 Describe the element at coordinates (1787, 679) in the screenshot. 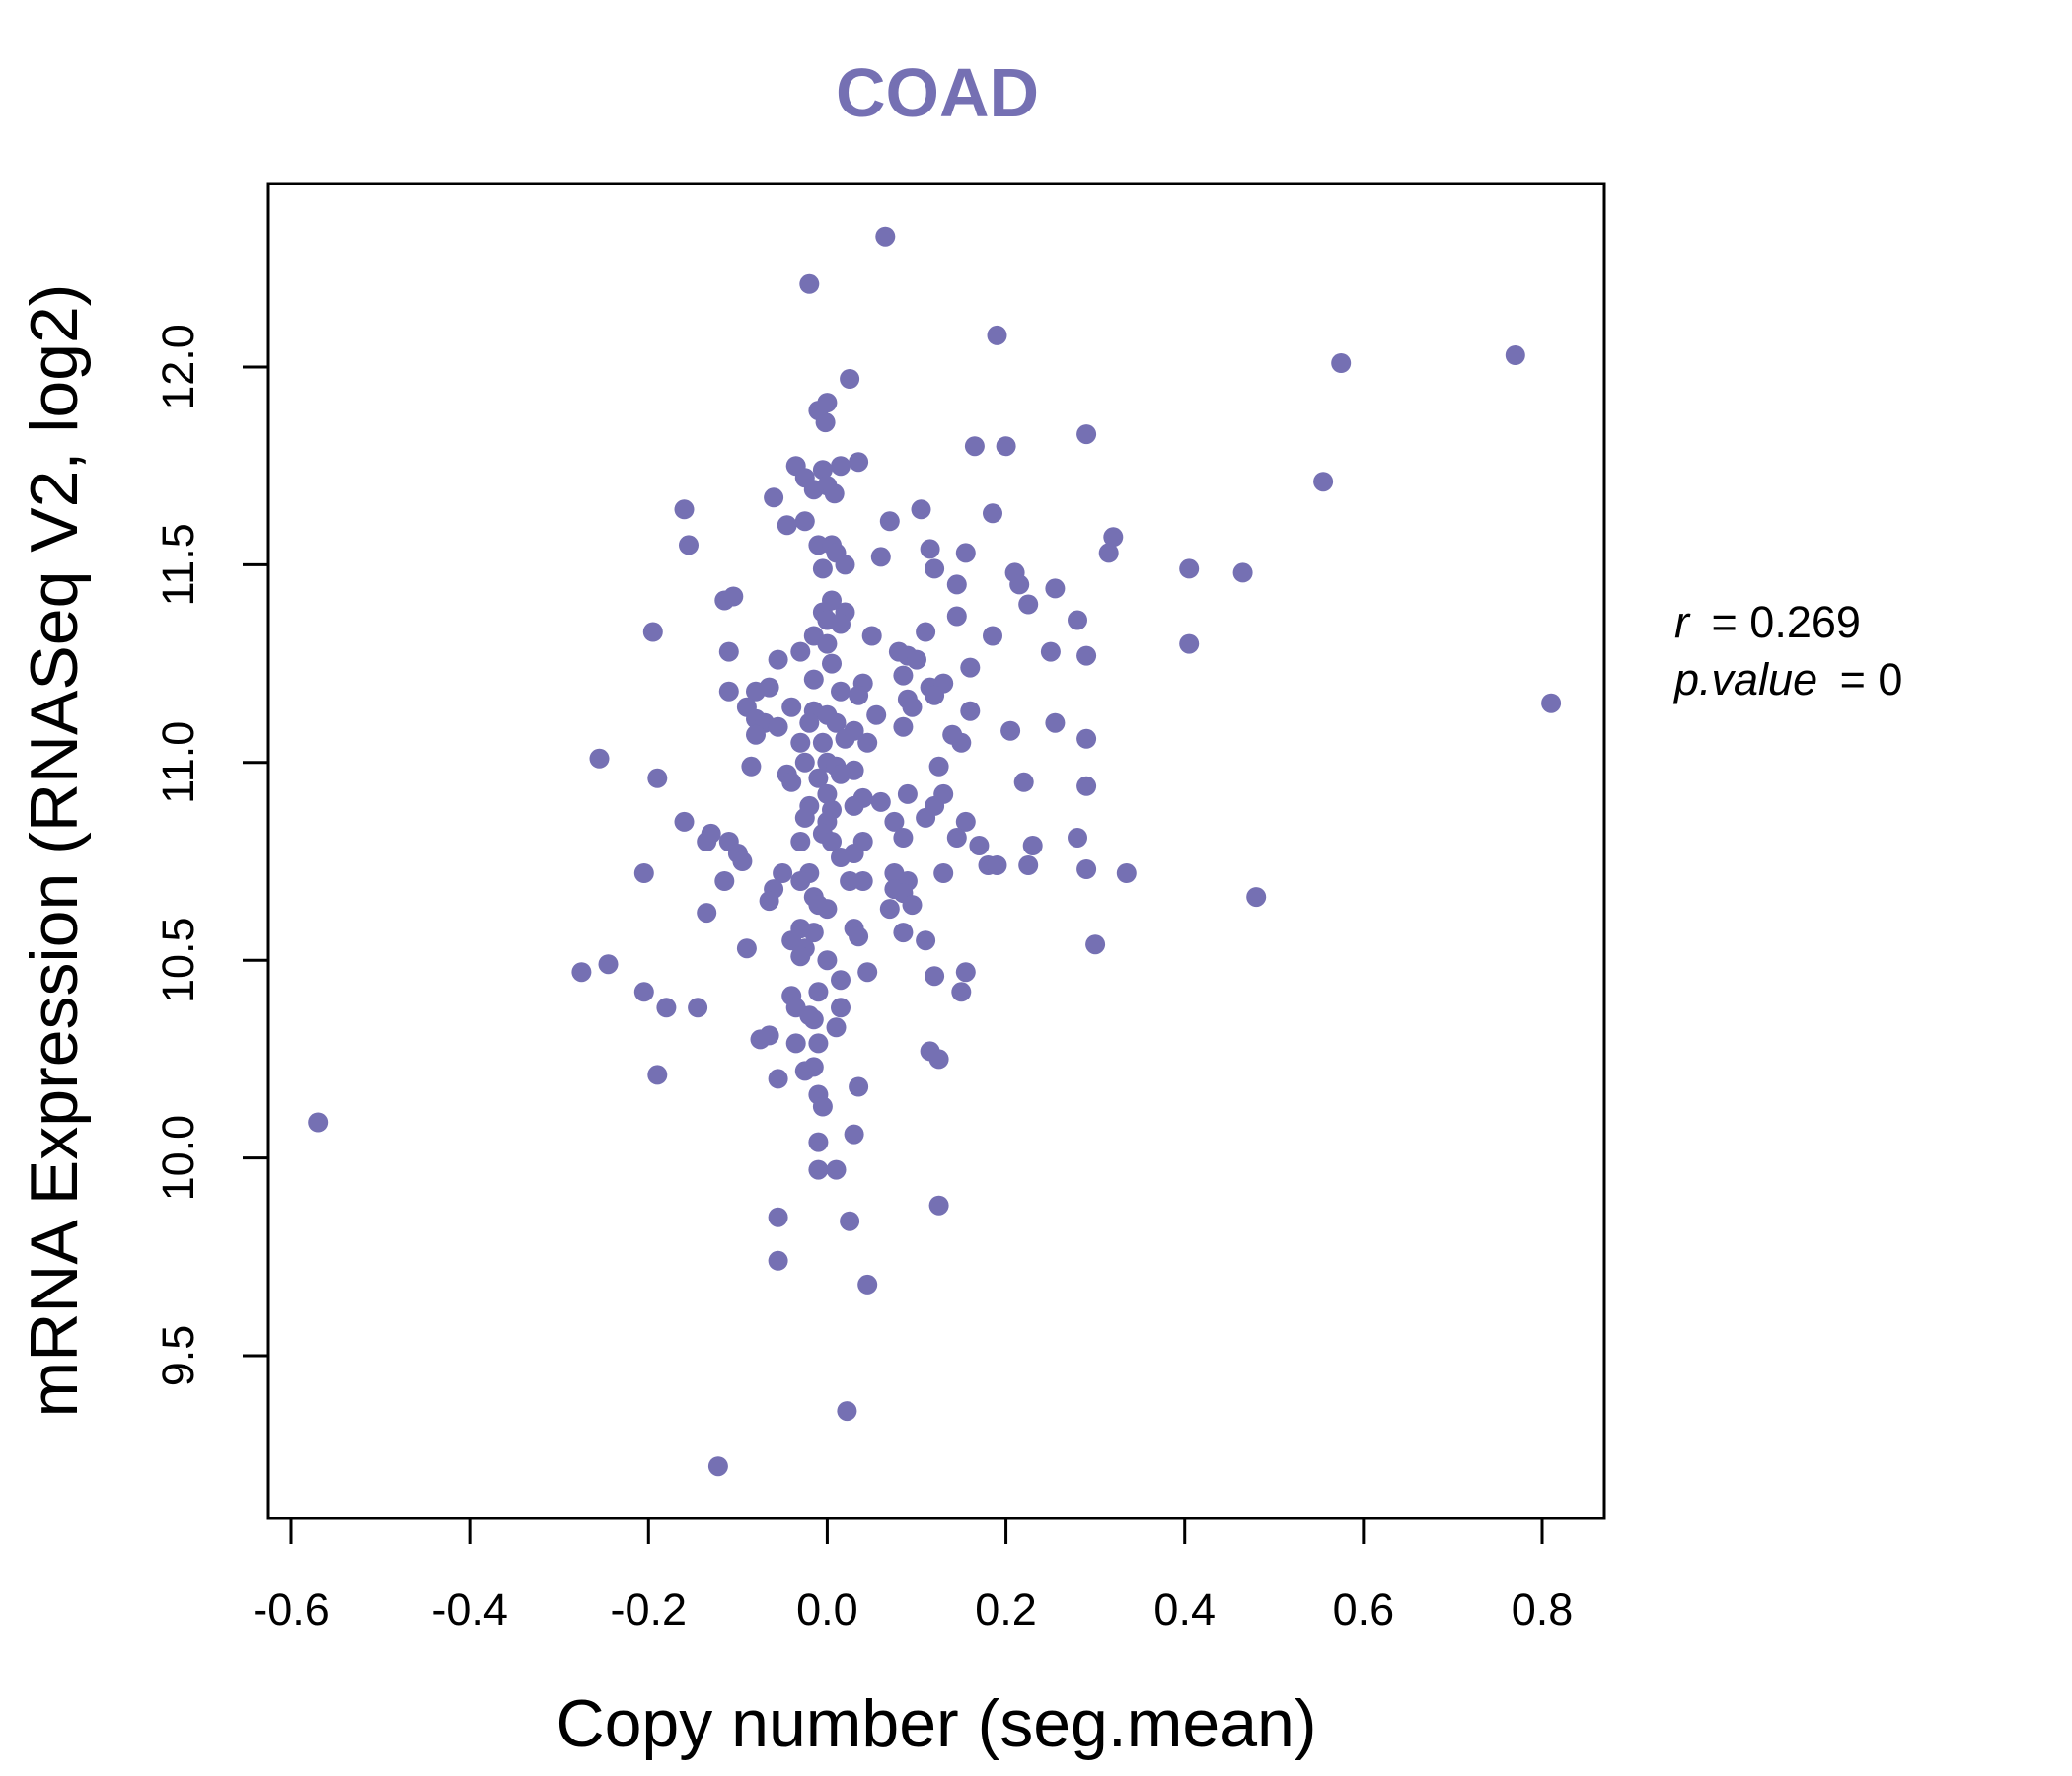

I see `pvalue-annotation: p.value = 0` at that location.